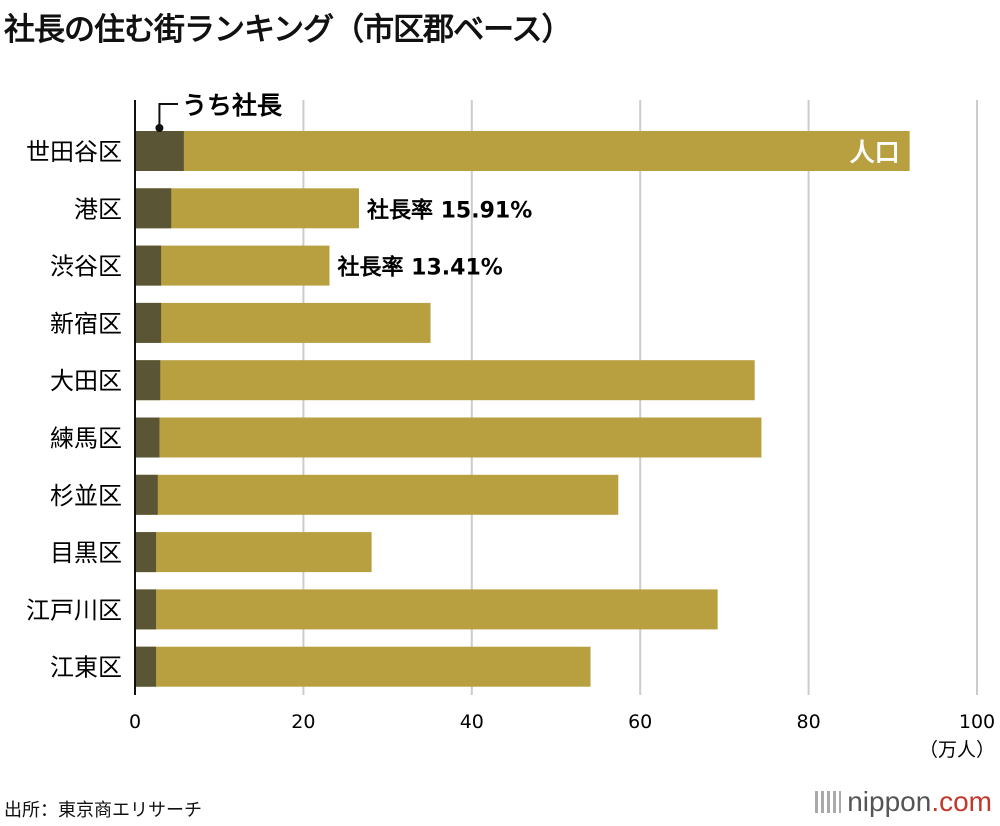 This screenshot has height=826, width=1000. I want to click on category-label: 渋谷区, so click(86, 267).